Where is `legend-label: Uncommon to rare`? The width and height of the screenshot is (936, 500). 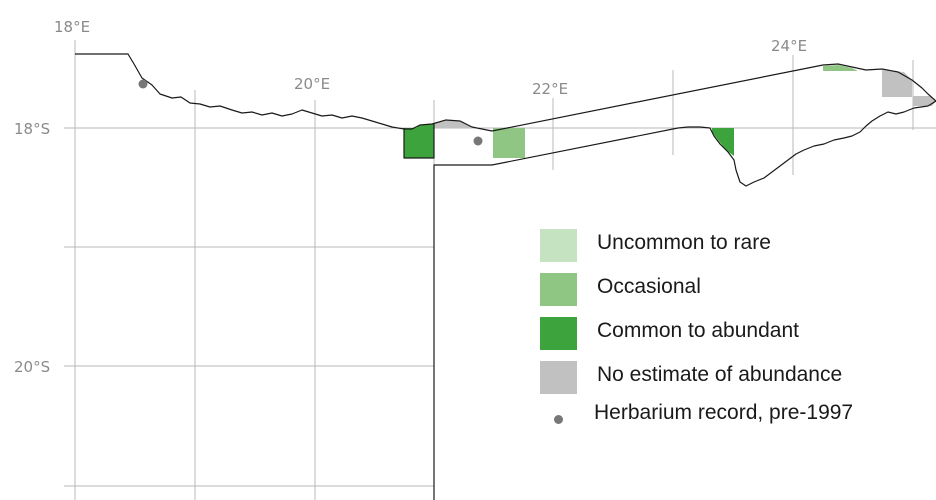
legend-label: Uncommon to rare is located at coordinates (684, 242).